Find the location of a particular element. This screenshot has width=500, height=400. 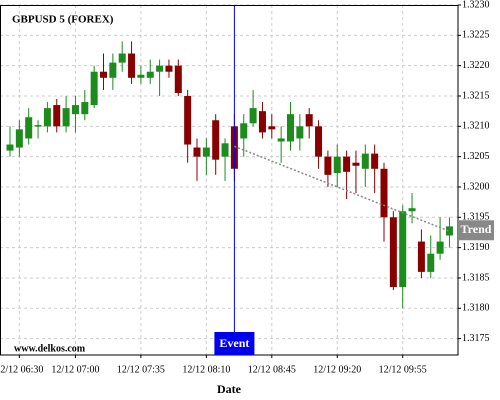

y-tick-label: 1.3225 is located at coordinates (476, 35).